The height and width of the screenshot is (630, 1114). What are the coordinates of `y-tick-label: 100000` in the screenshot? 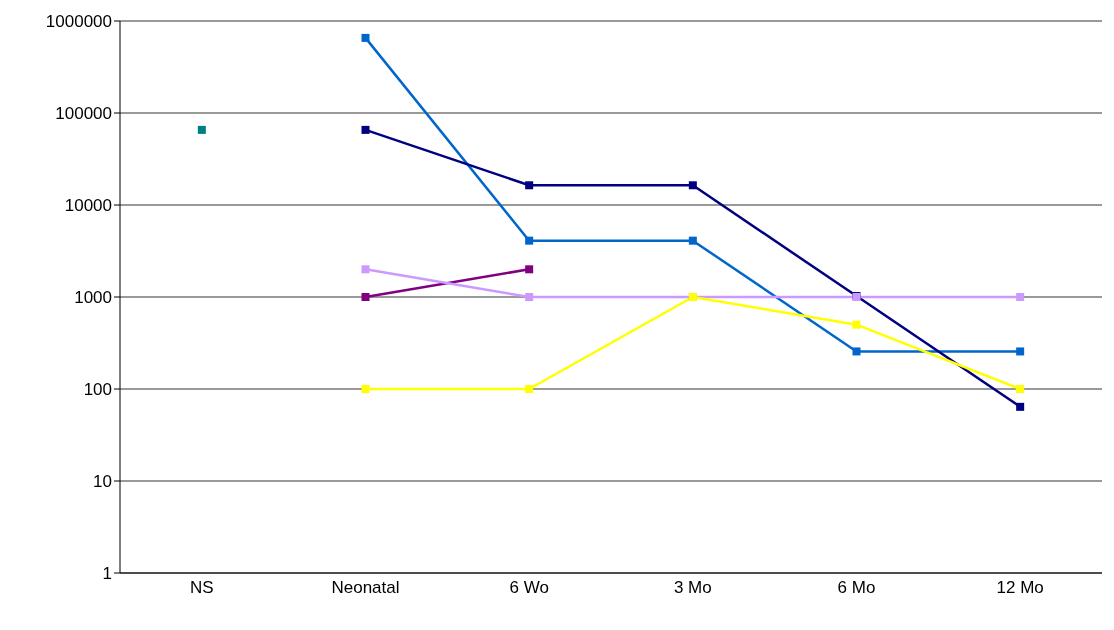 It's located at (83, 114).